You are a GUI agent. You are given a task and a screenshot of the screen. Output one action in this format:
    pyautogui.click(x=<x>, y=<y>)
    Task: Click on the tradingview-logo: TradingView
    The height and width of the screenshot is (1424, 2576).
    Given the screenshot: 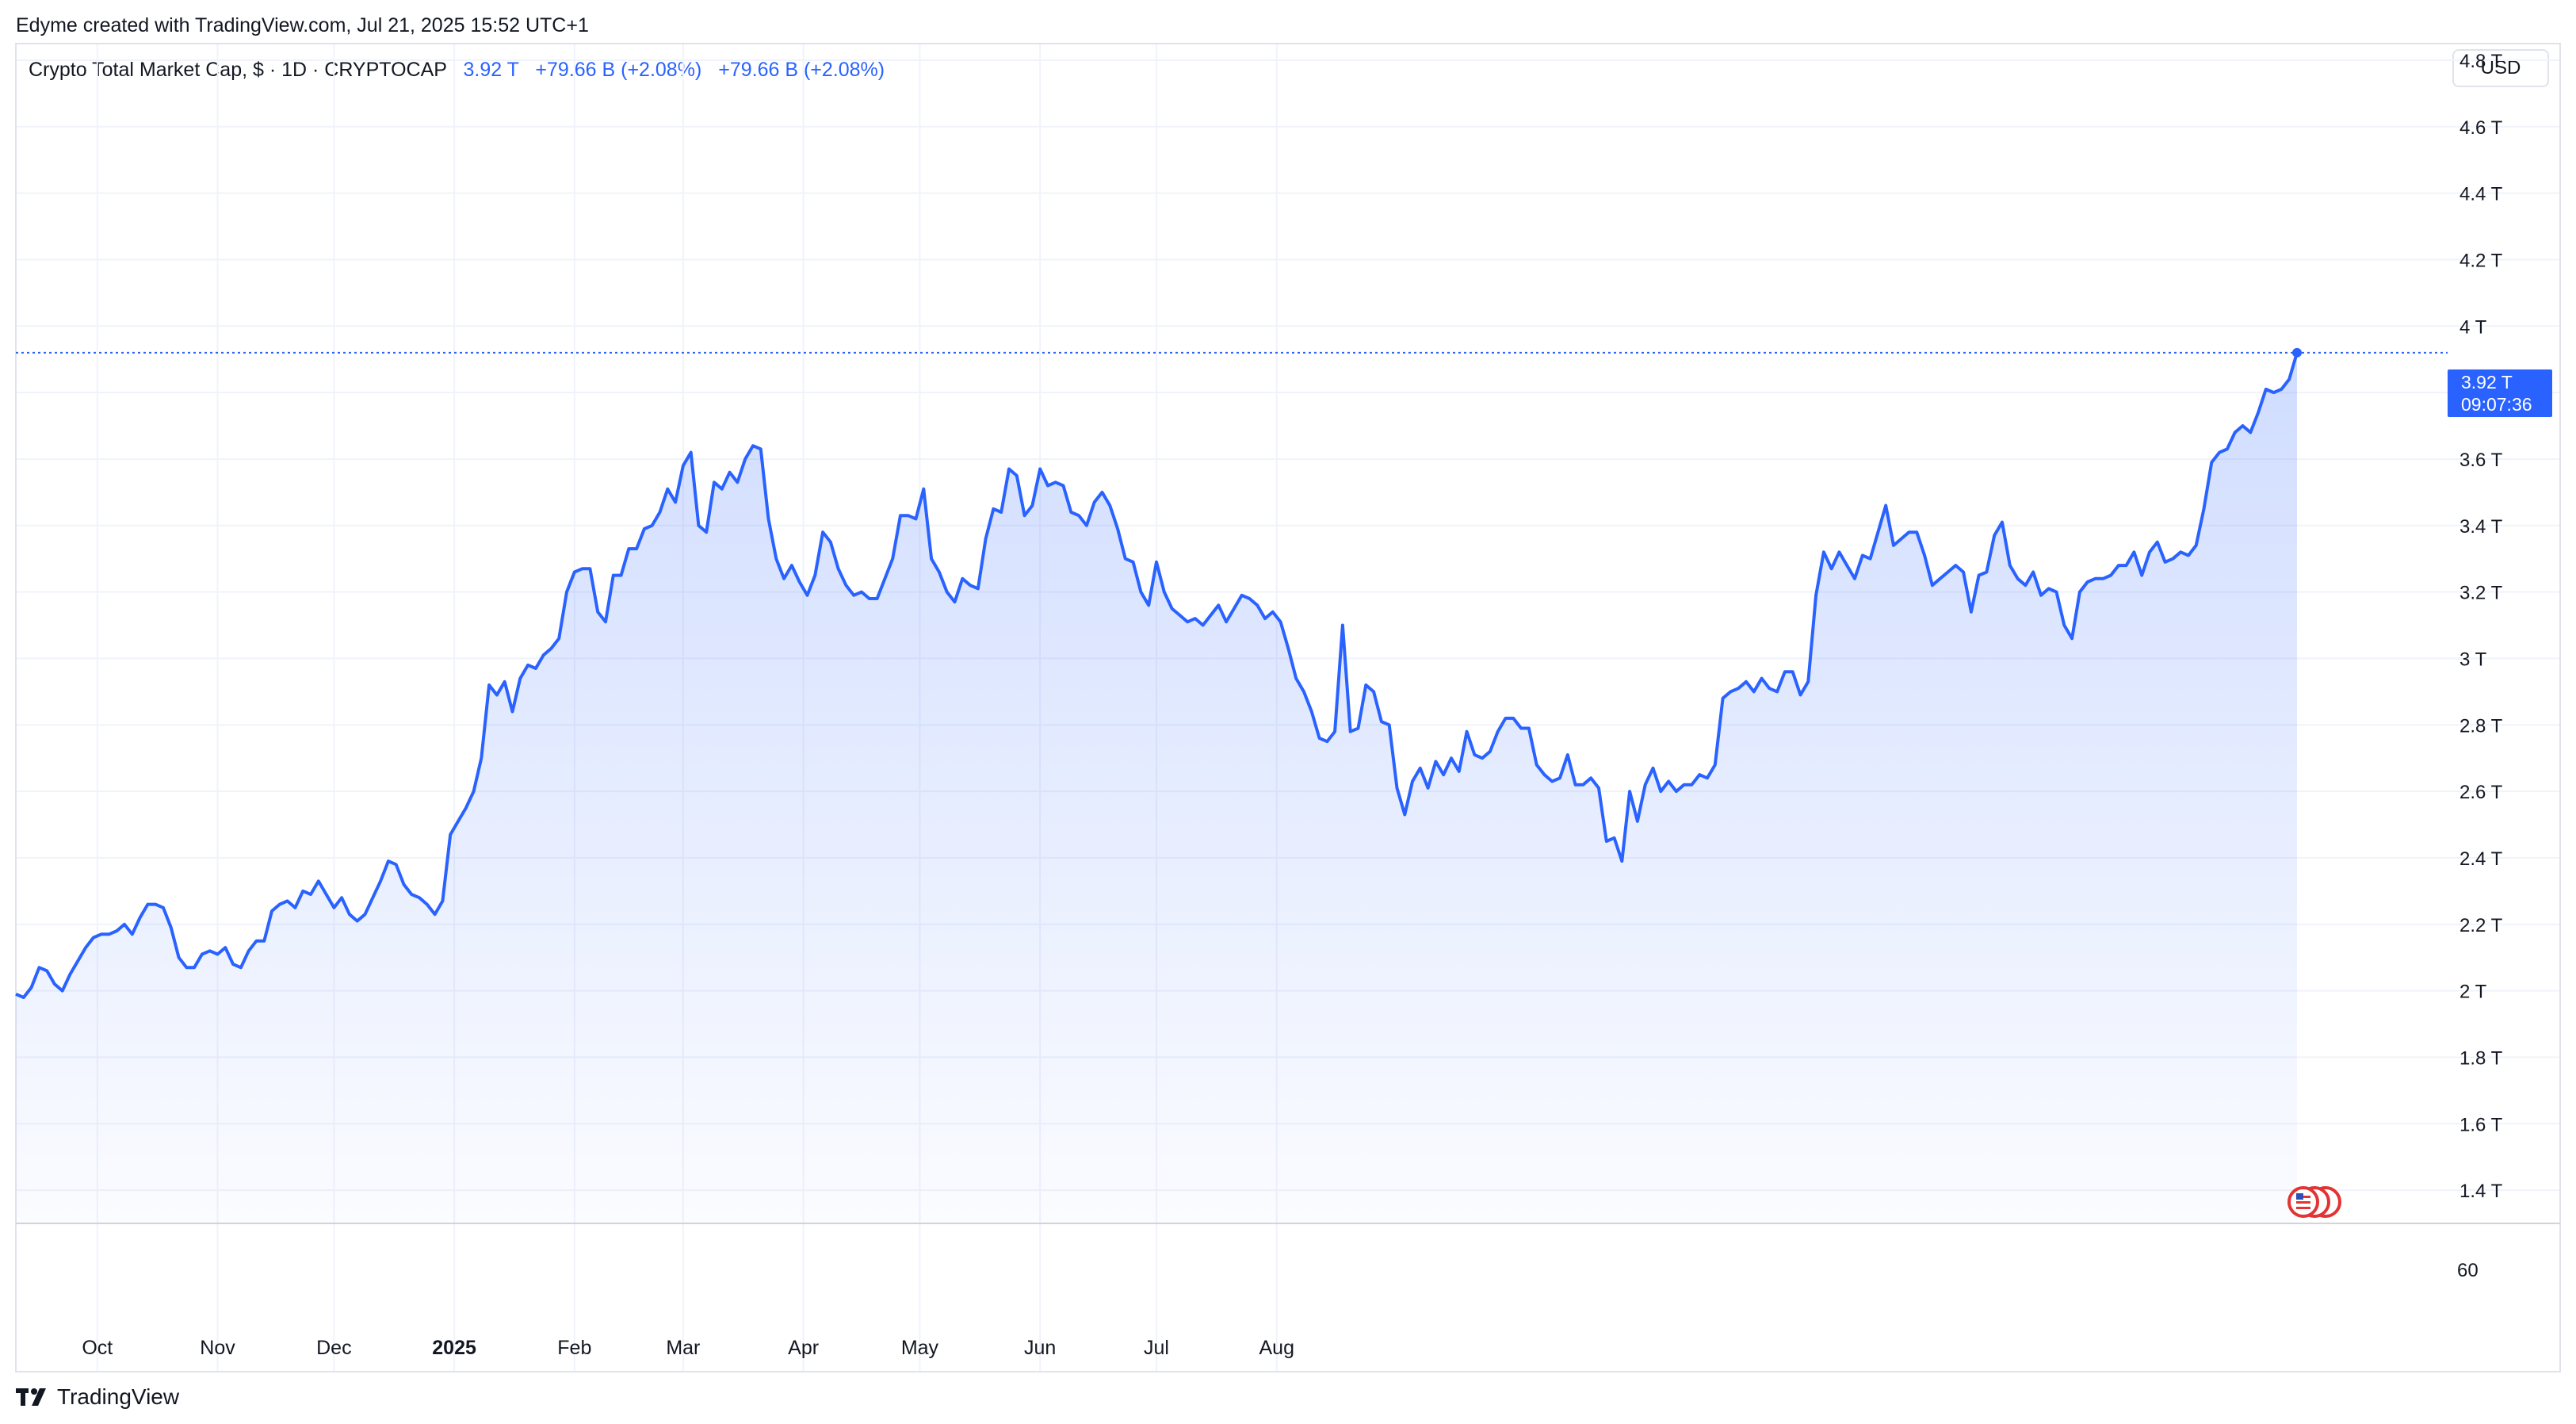 What is the action you would take?
    pyautogui.click(x=97, y=1397)
    